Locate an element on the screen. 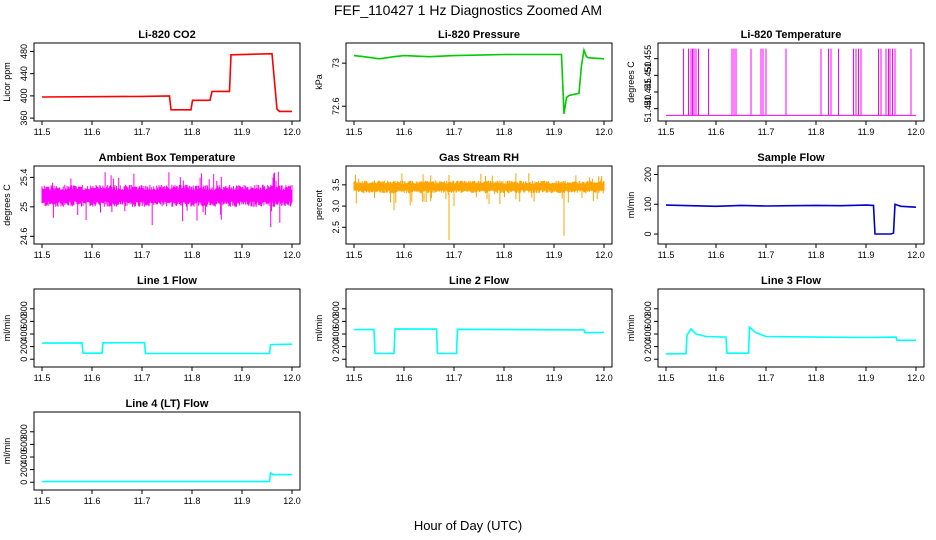  panel-title: Li-820 Temperature is located at coordinates (791, 35).